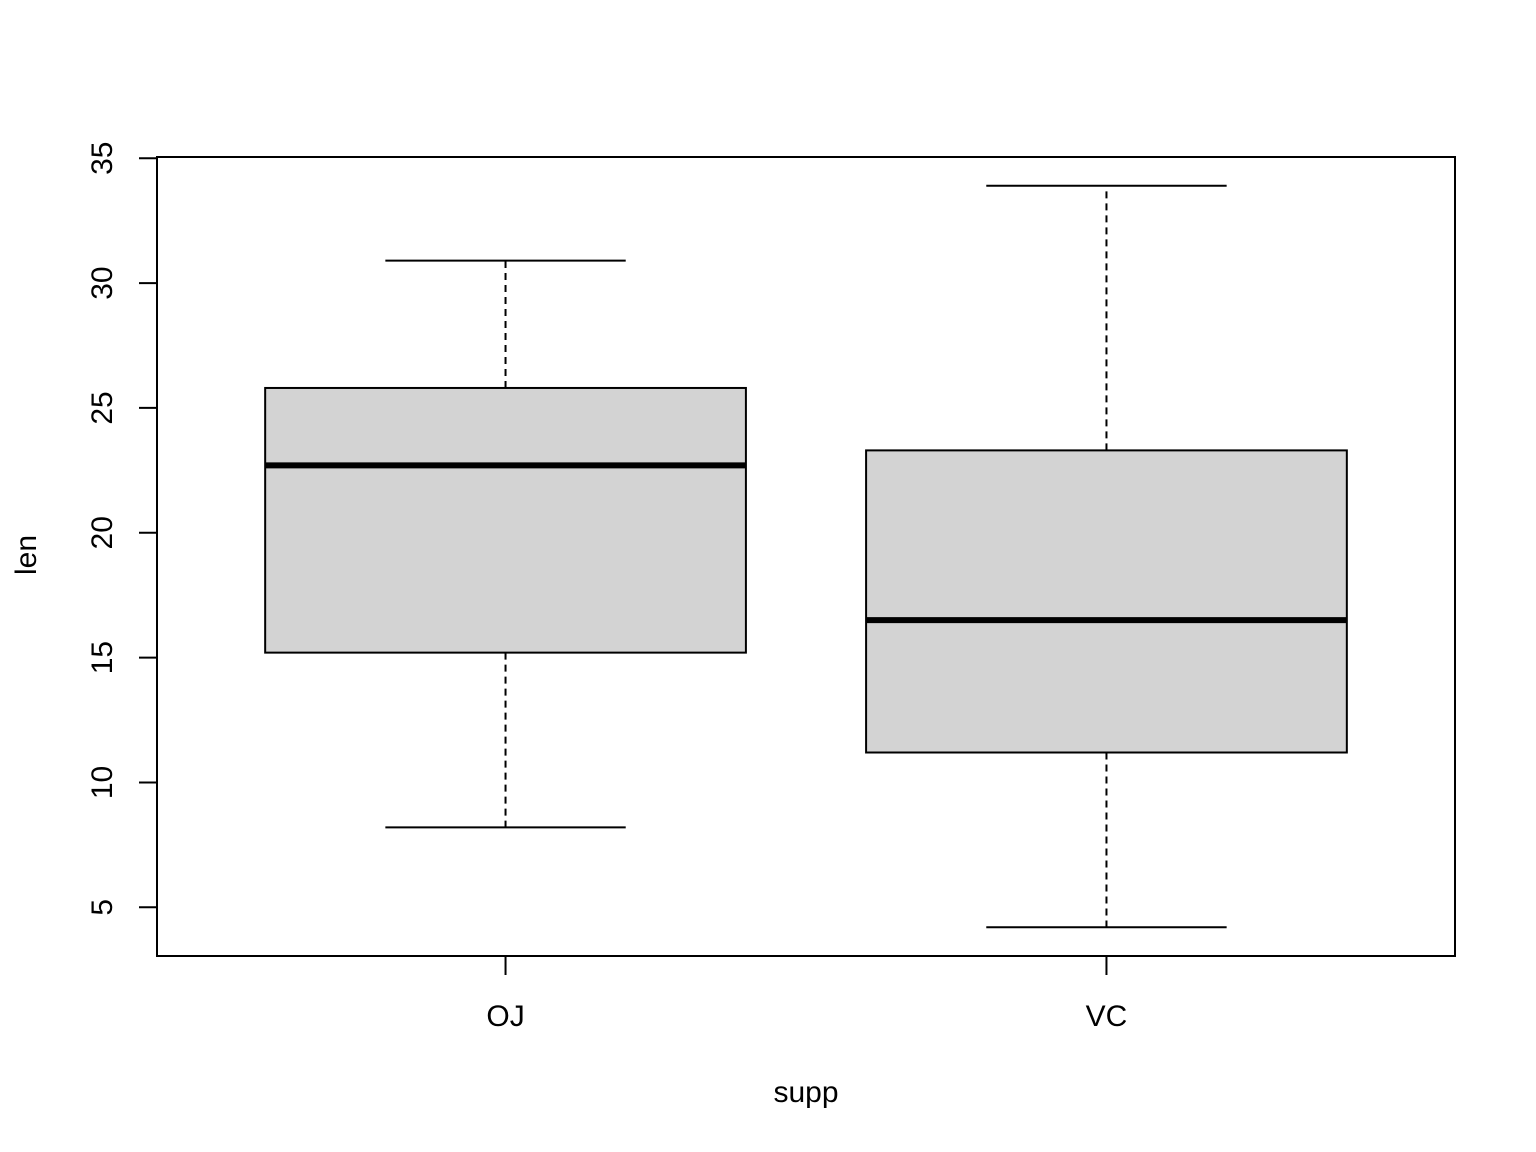 The image size is (1536, 1152). What do you see at coordinates (805, 1092) in the screenshot?
I see `x-axis-title: supp` at bounding box center [805, 1092].